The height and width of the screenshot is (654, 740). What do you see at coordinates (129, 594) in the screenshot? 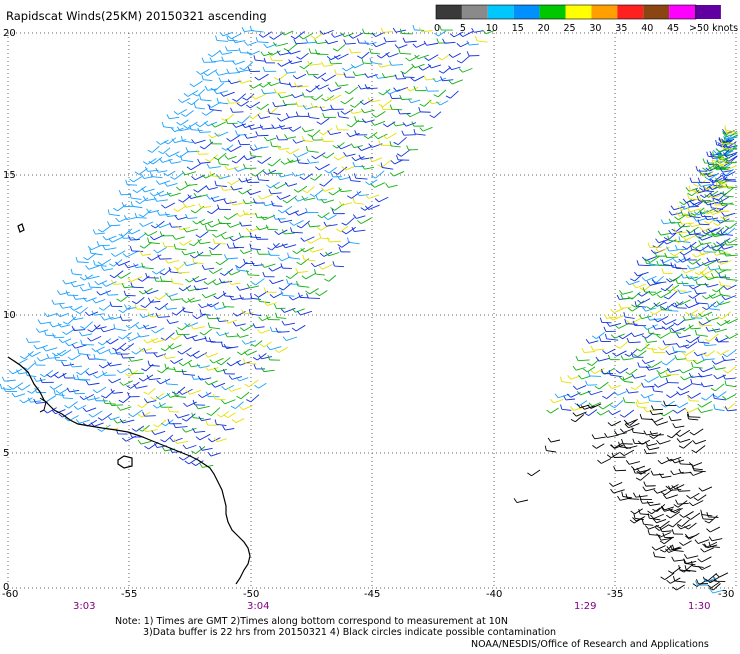
I see `x-tick-label: -55` at bounding box center [129, 594].